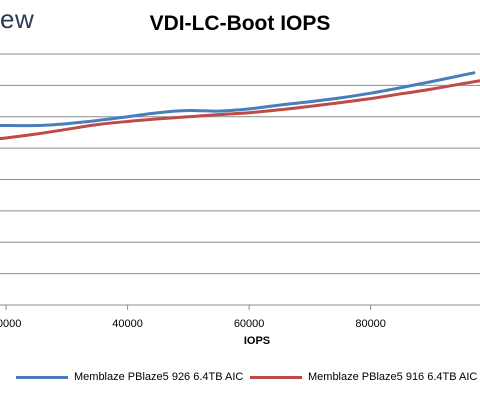  I want to click on x-tick-label-0: 20000, so click(10, 324).